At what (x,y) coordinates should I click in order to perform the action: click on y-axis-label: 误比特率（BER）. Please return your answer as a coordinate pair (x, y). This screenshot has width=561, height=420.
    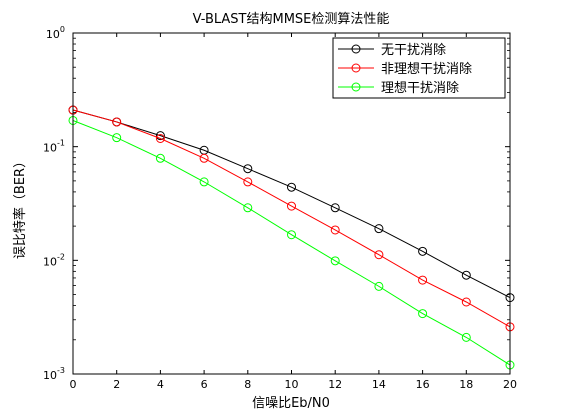
    Looking at the image, I should click on (20, 207).